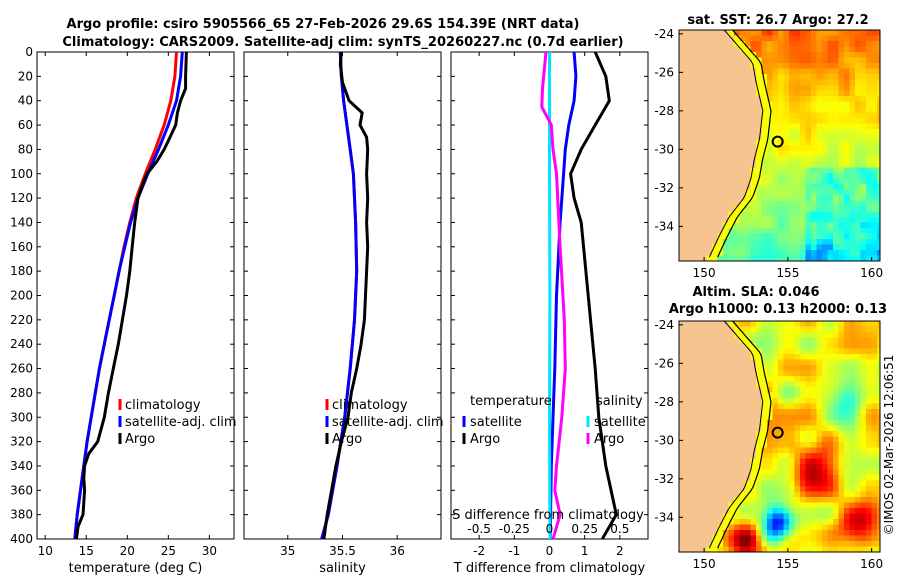 The width and height of the screenshot is (900, 584). Describe the element at coordinates (21, 539) in the screenshot. I see `y-tick-label: 400` at that location.